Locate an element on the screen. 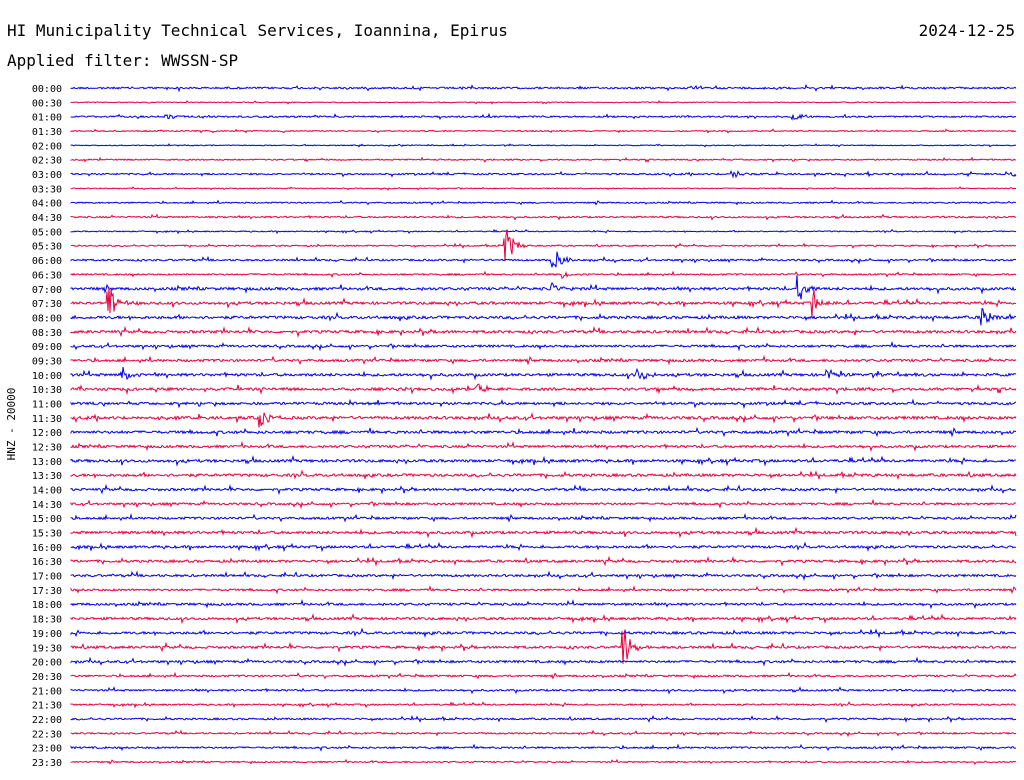 The image size is (1024, 780). row-time-label: 14:30 is located at coordinates (47, 505).